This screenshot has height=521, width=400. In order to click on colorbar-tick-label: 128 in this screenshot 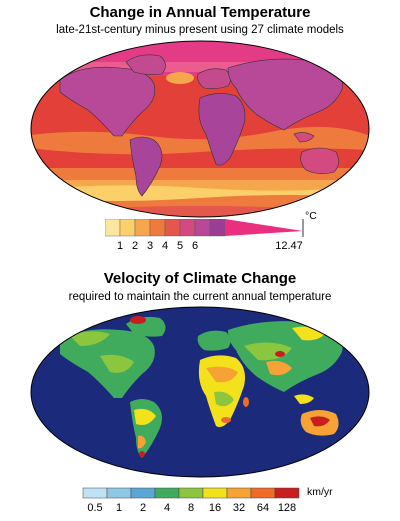, I will do `click(287, 508)`.